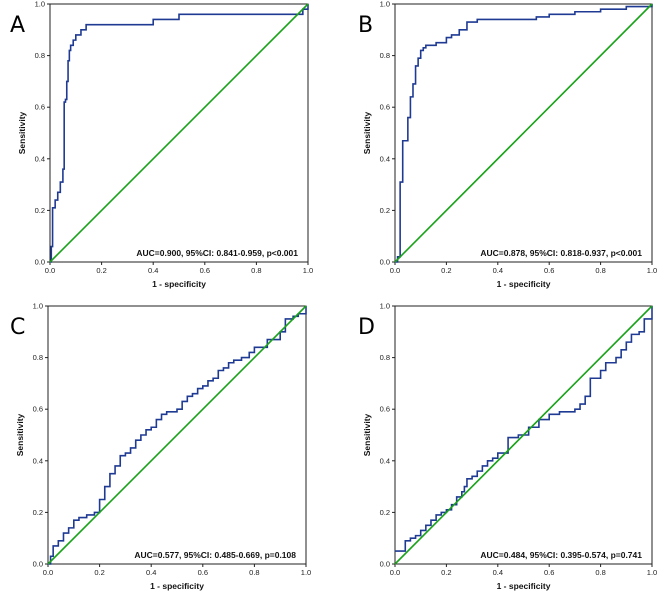 The height and width of the screenshot is (600, 669). What do you see at coordinates (366, 327) in the screenshot?
I see `panel-letter: D` at bounding box center [366, 327].